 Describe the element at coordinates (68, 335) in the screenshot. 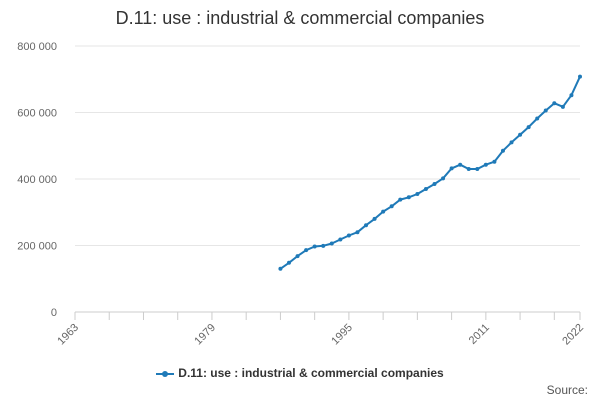

I see `x-tick-label: 1963` at that location.